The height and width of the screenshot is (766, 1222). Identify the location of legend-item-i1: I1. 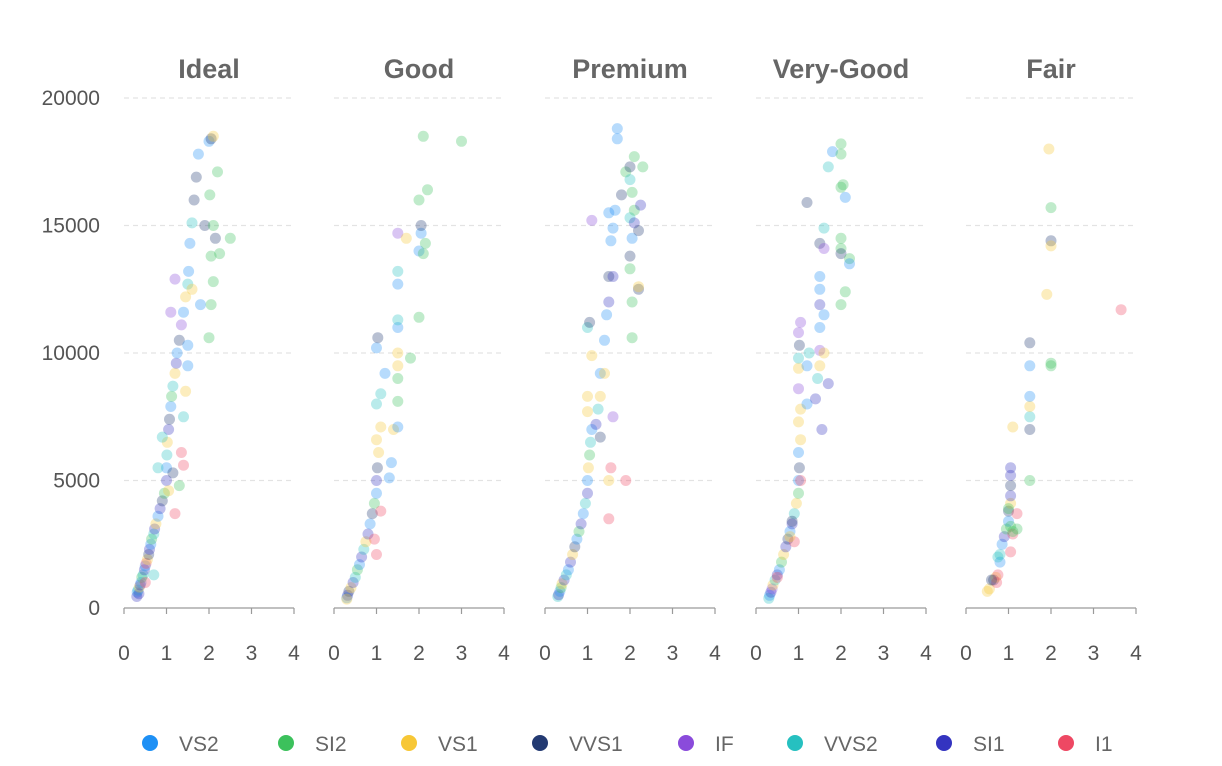
(1085, 744).